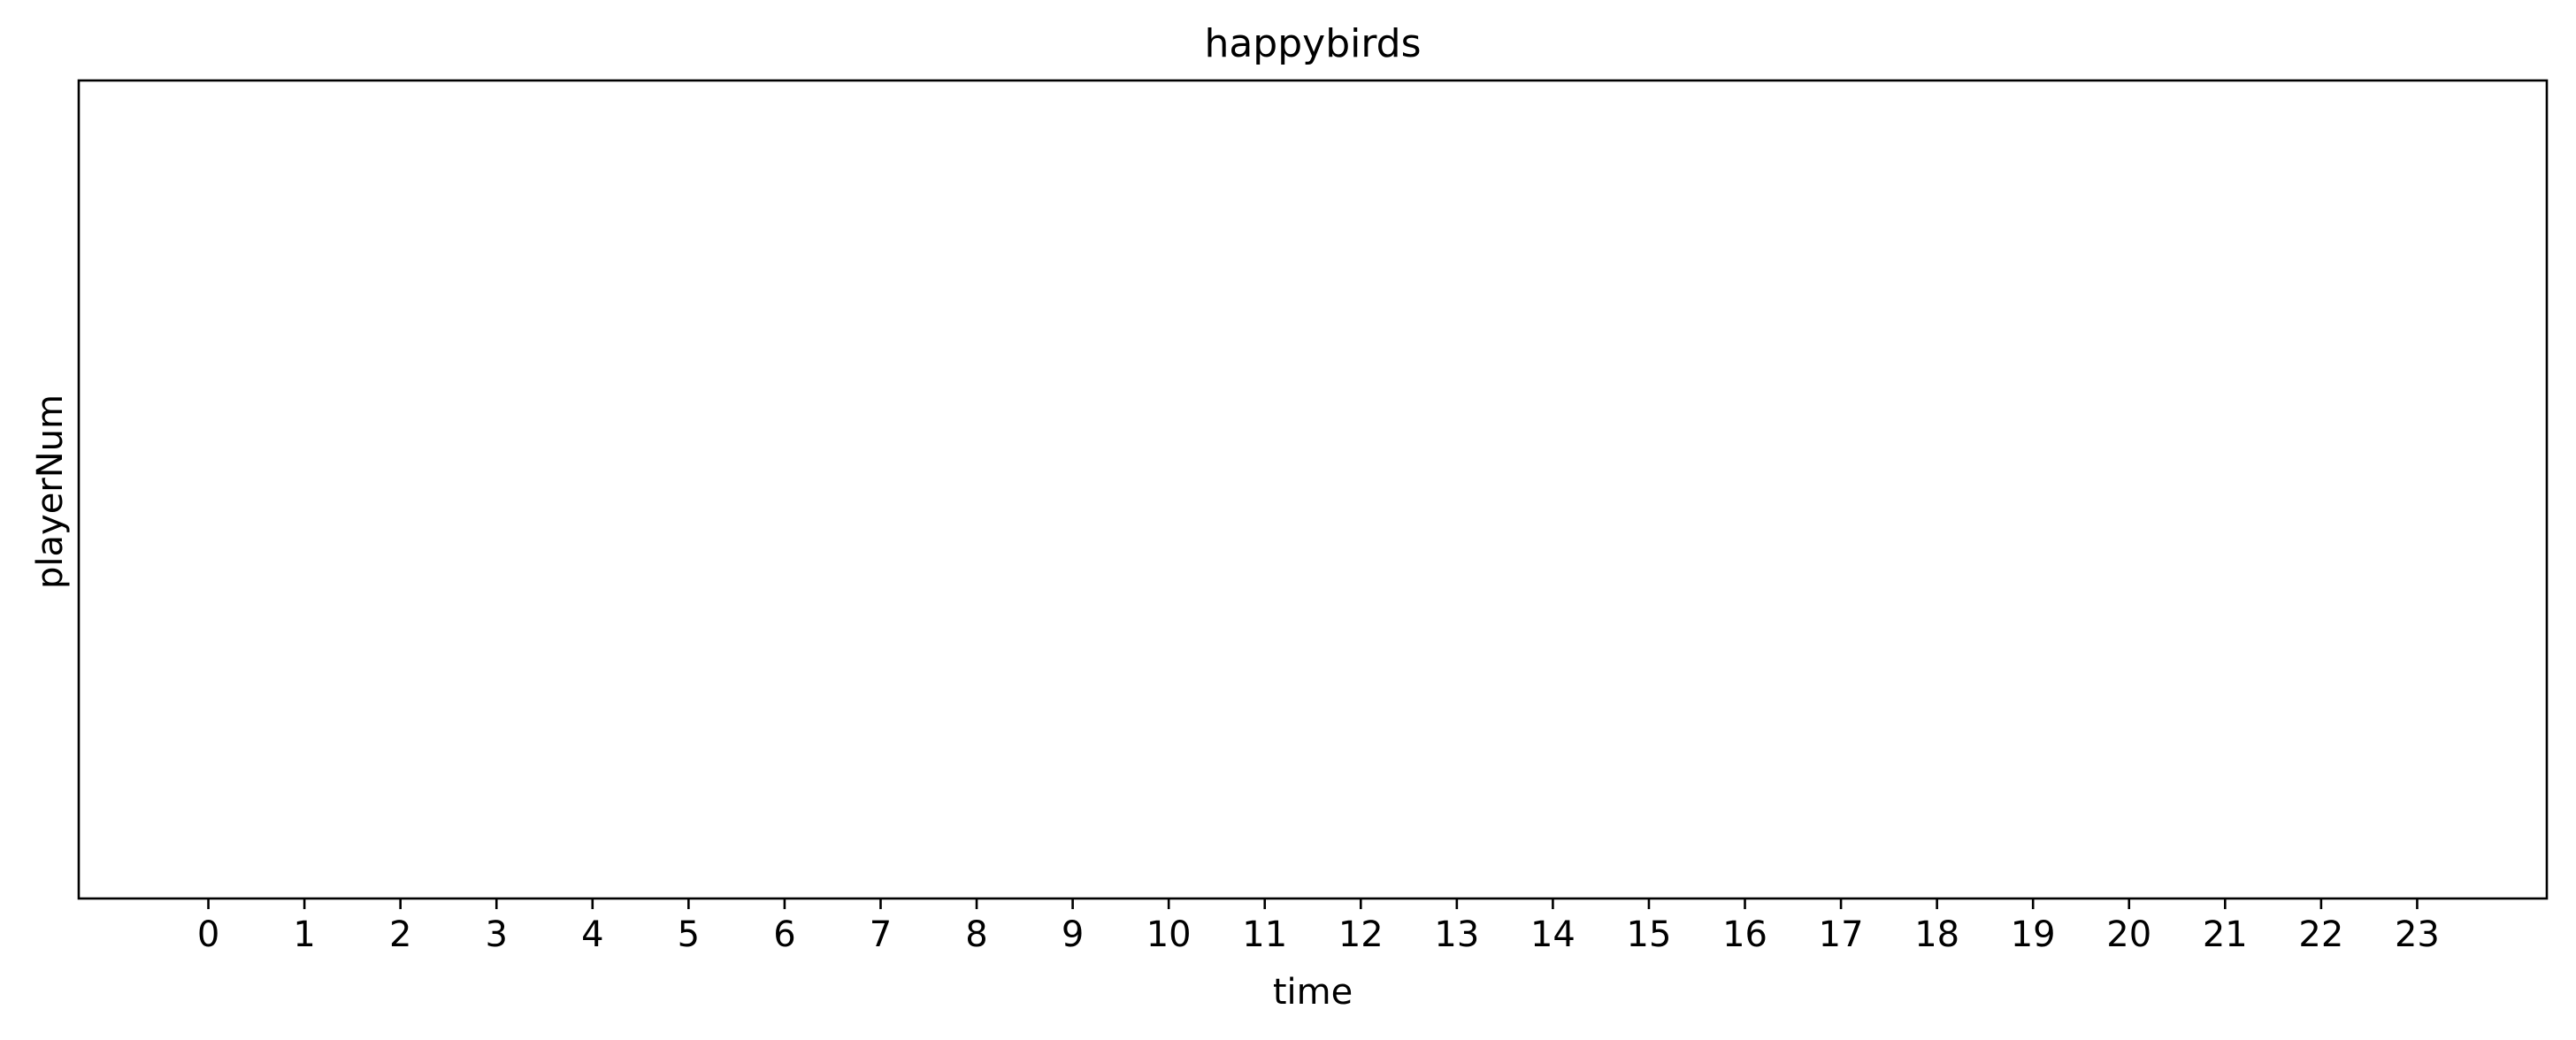 The width and height of the screenshot is (2576, 1040). Describe the element at coordinates (2417, 934) in the screenshot. I see `x-tick-label: 23` at that location.